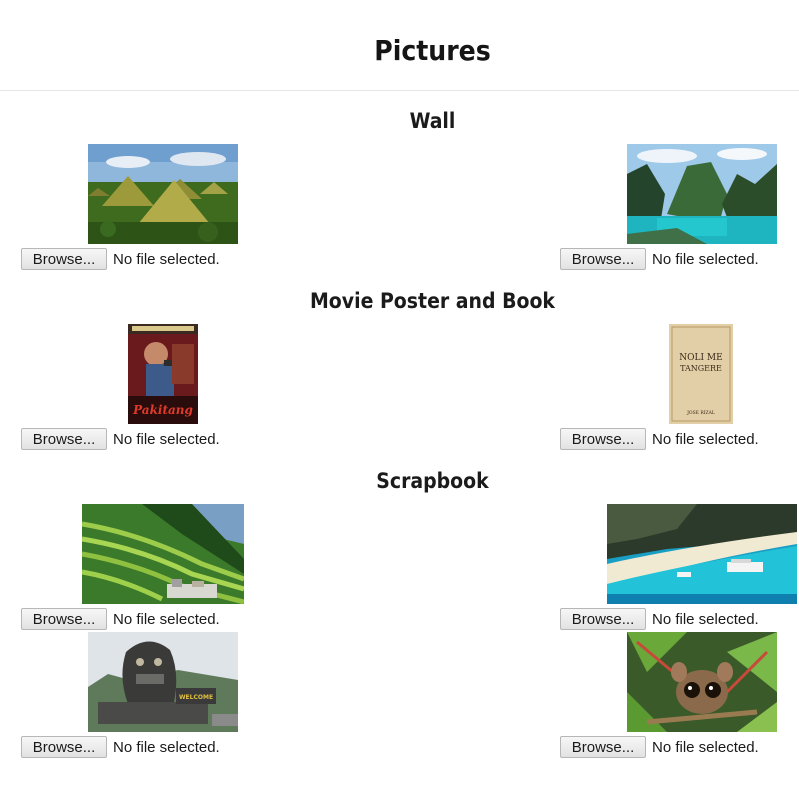 The width and height of the screenshot is (799, 799). I want to click on file-input-wall-right: Browse... No file selected., so click(659, 259).